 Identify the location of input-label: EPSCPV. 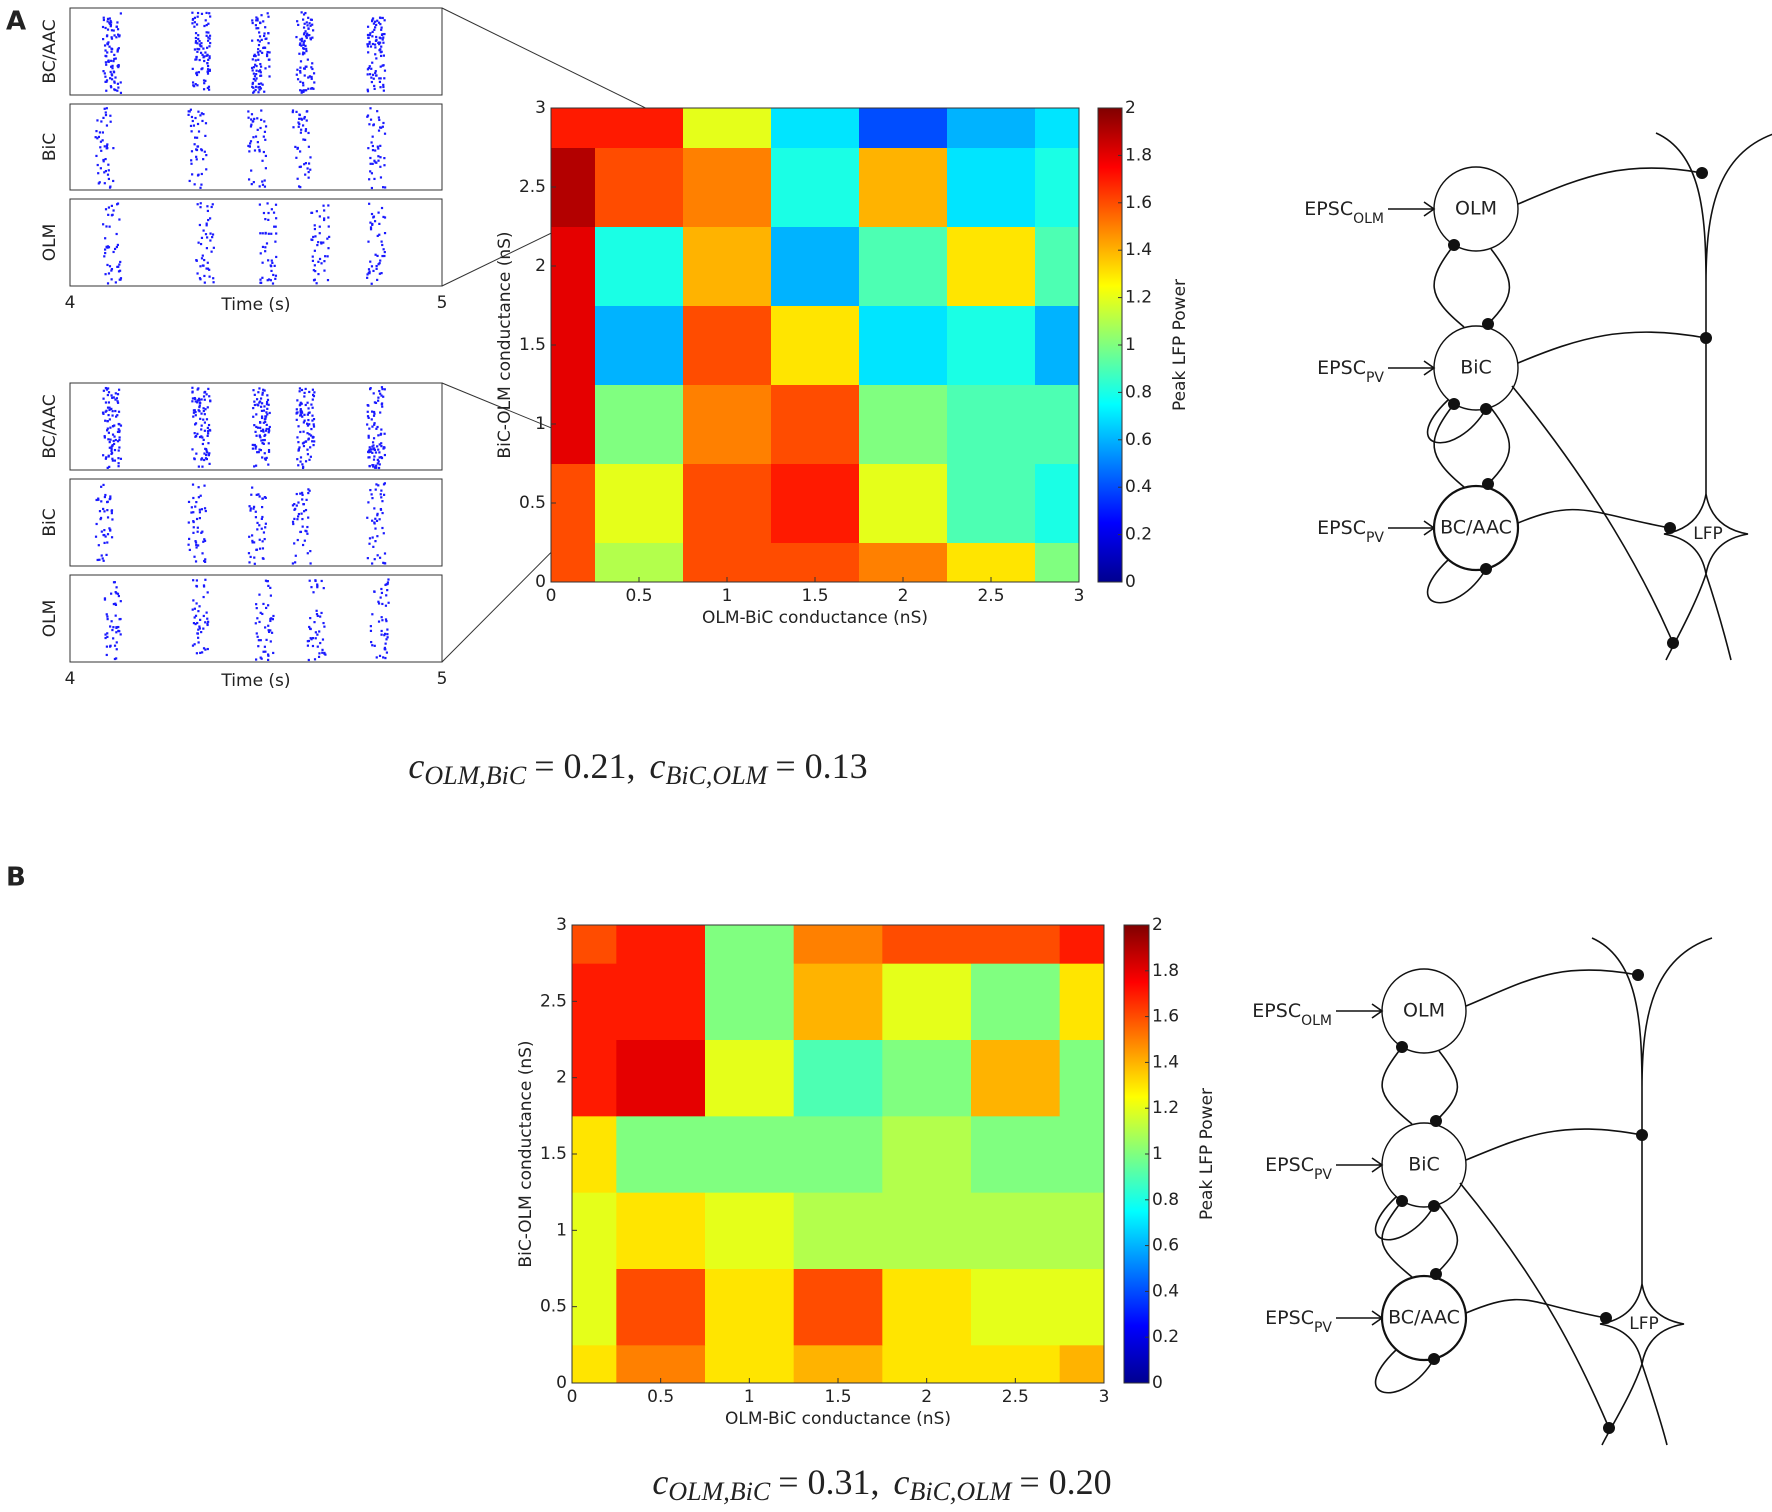
(1298, 1322).